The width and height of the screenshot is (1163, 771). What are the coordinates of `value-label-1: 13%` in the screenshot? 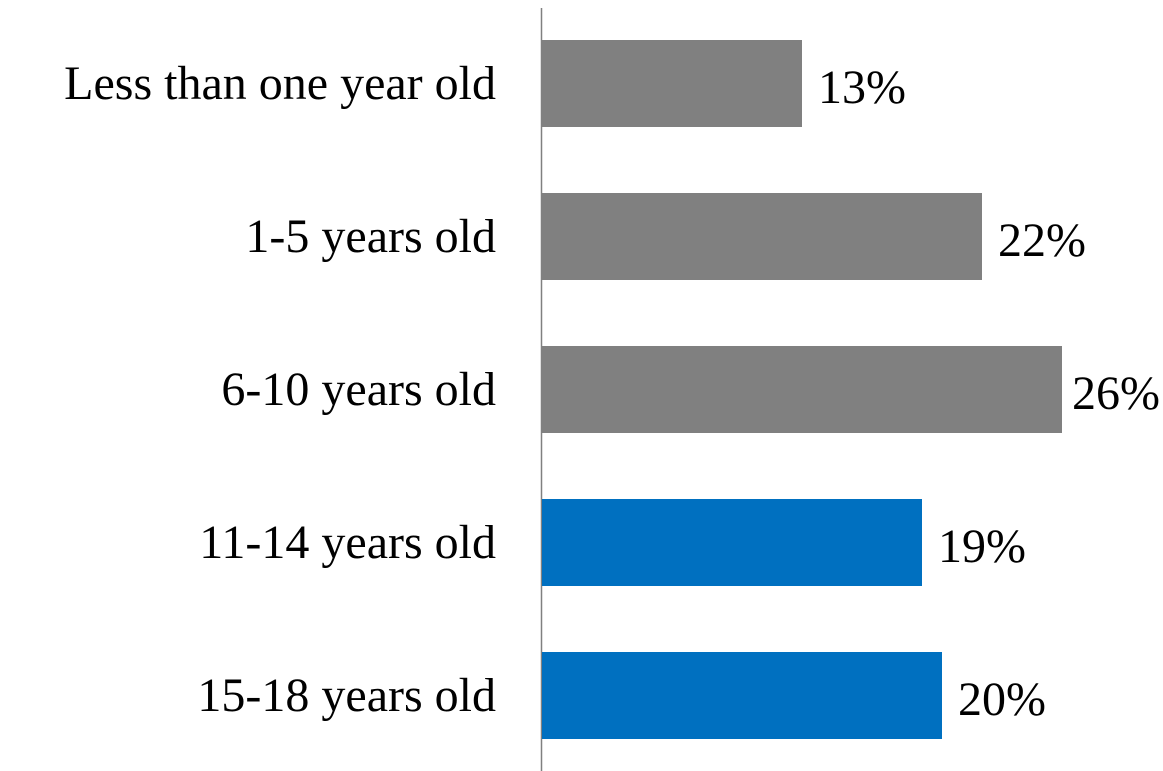 It's located at (862, 87).